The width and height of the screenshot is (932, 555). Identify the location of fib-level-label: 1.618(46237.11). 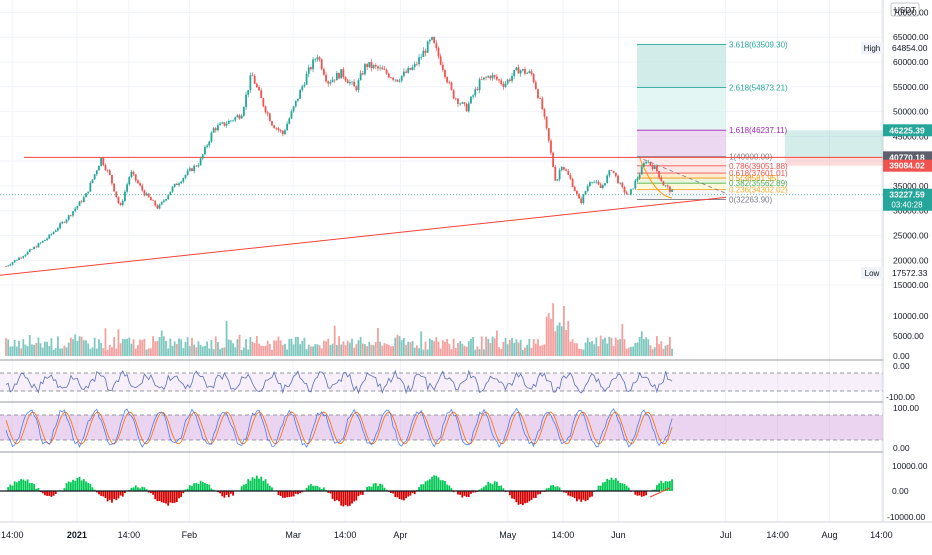
(758, 130).